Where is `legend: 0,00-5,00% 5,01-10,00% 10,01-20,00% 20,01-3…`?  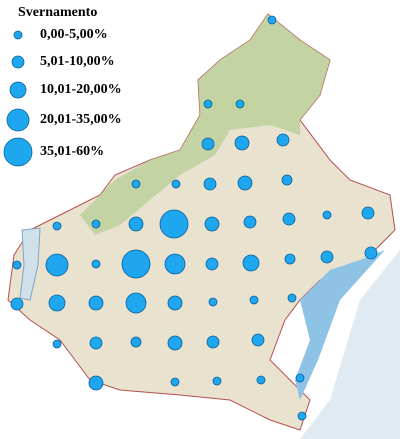 legend: 0,00-5,00% 5,01-10,00% 10,01-20,00% 20,01-3… is located at coordinates (62, 97).